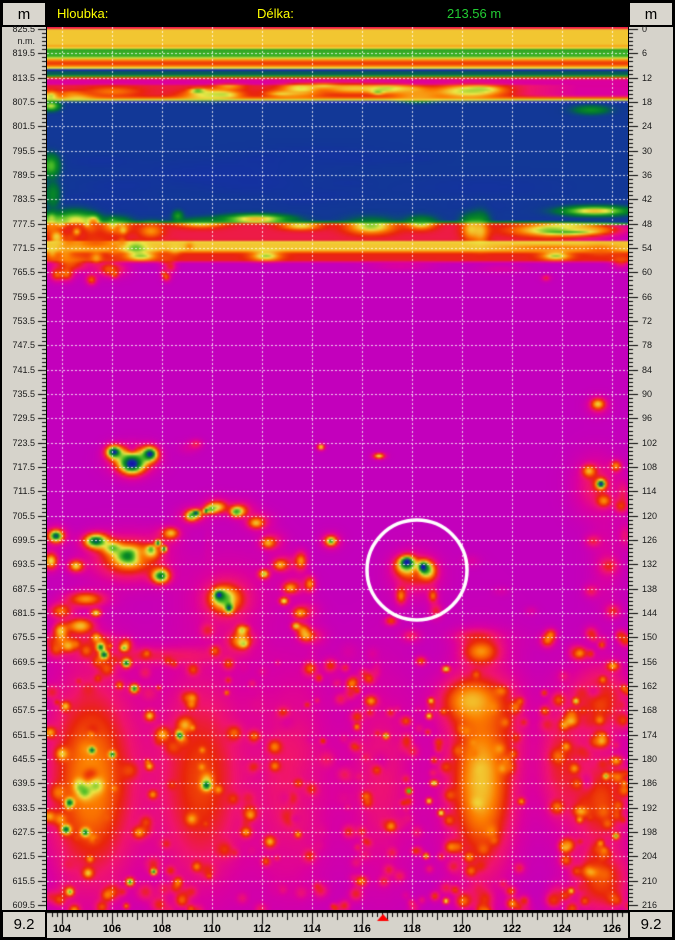 The width and height of the screenshot is (675, 940). What do you see at coordinates (462, 929) in the screenshot?
I see `bottom-axis-label: 120` at bounding box center [462, 929].